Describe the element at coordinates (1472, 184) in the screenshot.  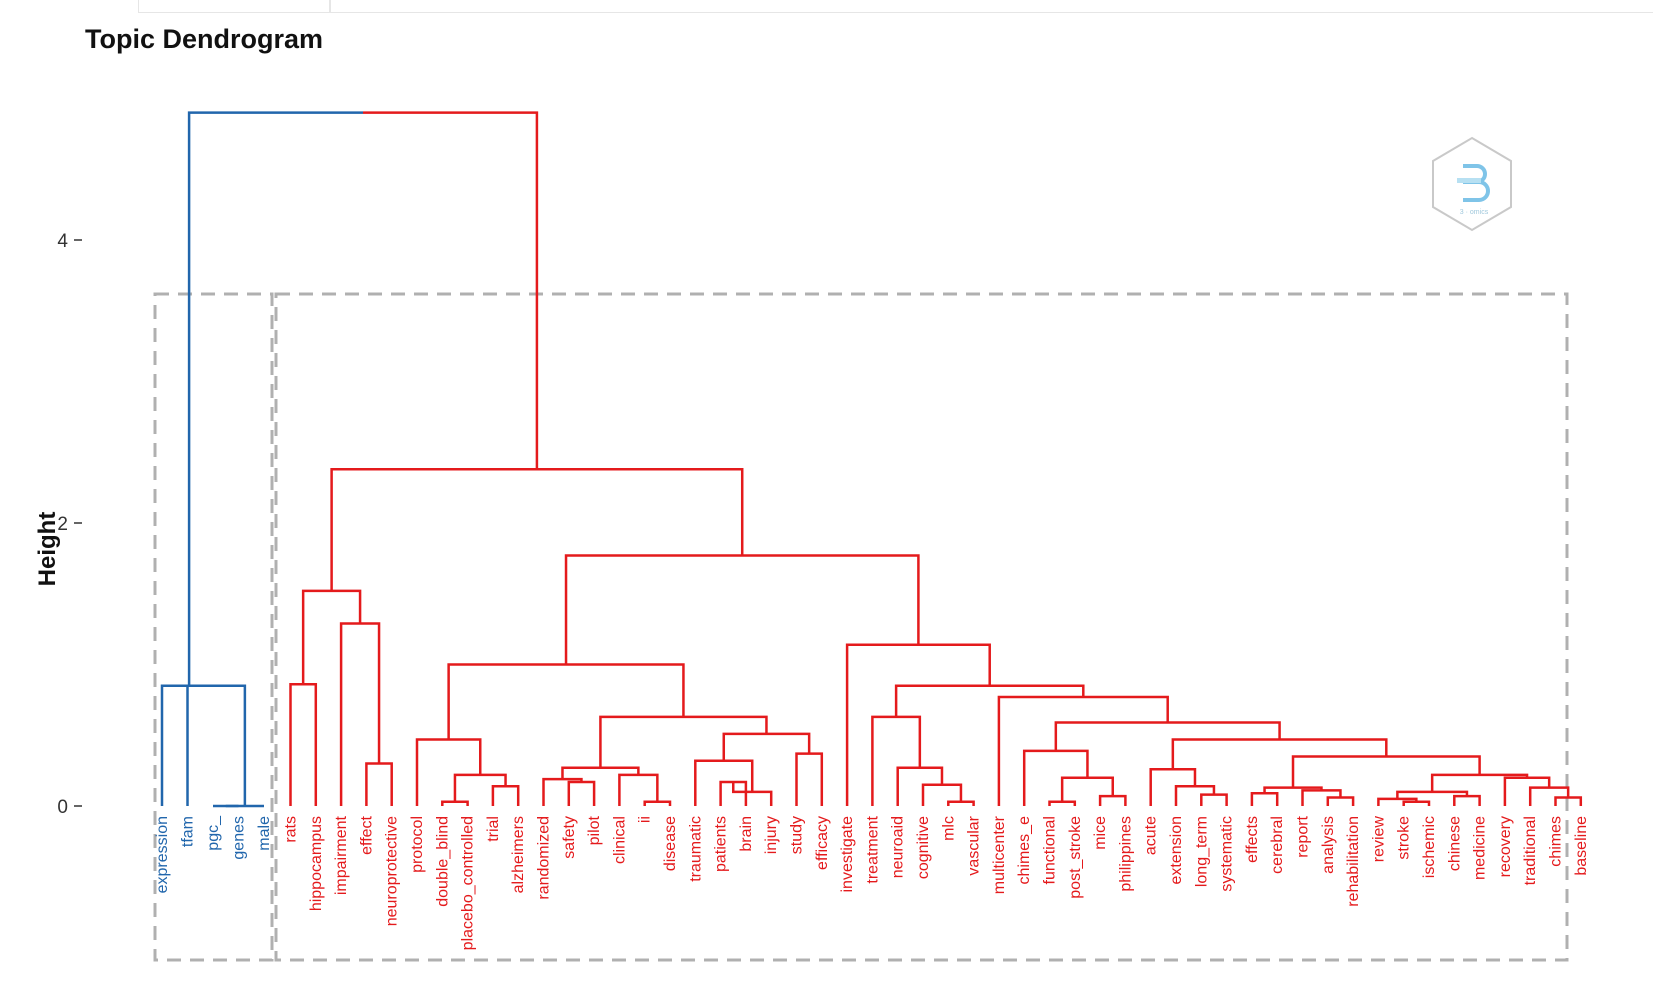
I see `watermark-logo-icon: 3 · omics` at that location.